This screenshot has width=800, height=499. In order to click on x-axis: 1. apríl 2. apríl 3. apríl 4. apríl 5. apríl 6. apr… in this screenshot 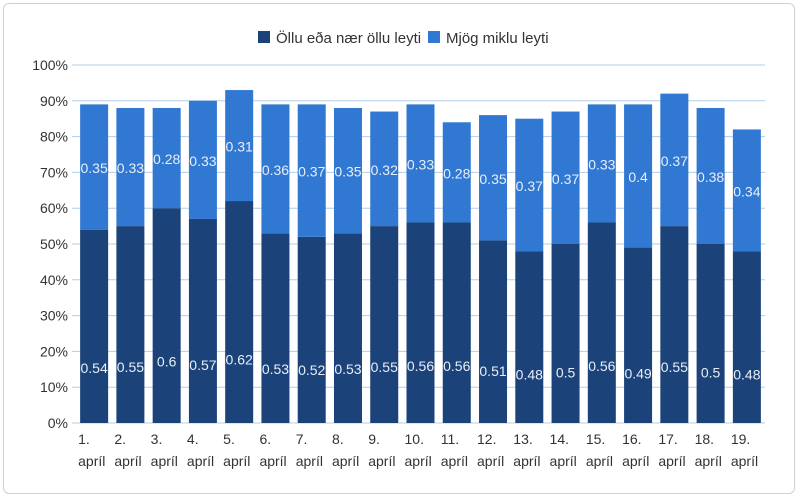, I will do `click(418, 450)`.